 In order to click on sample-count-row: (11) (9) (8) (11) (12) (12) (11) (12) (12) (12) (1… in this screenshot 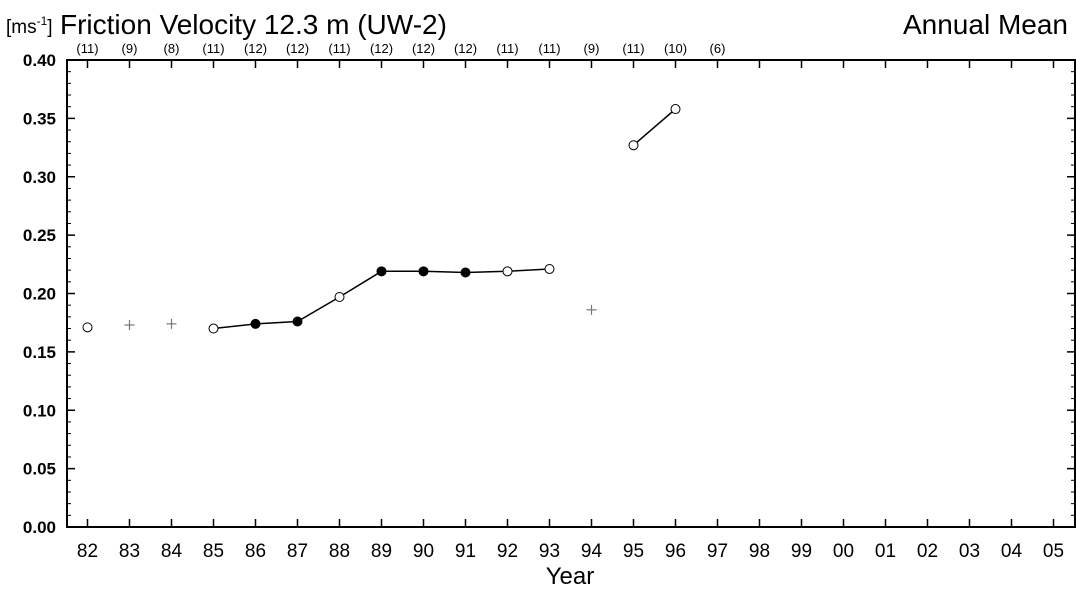, I will do `click(400, 48)`.